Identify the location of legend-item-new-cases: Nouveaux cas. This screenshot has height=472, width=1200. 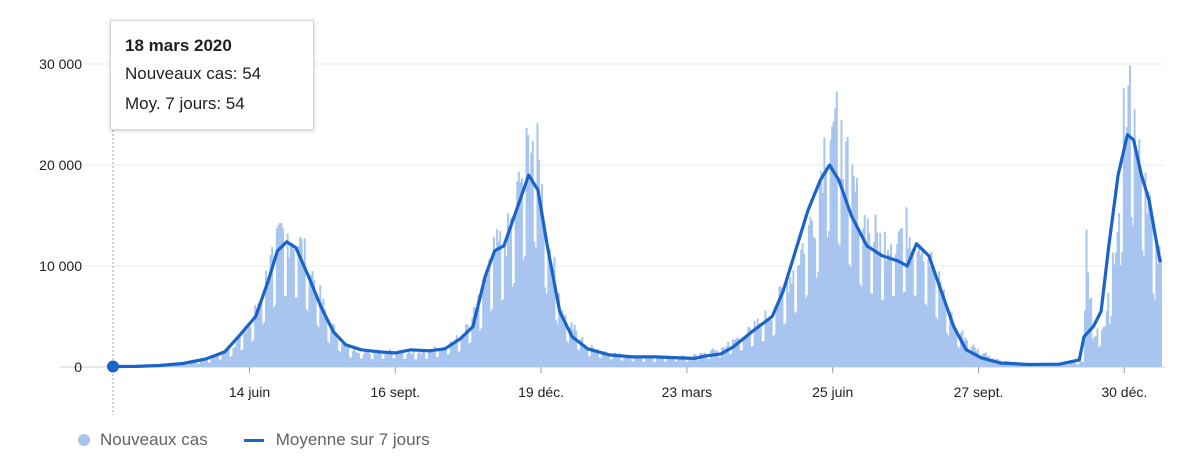
(143, 440).